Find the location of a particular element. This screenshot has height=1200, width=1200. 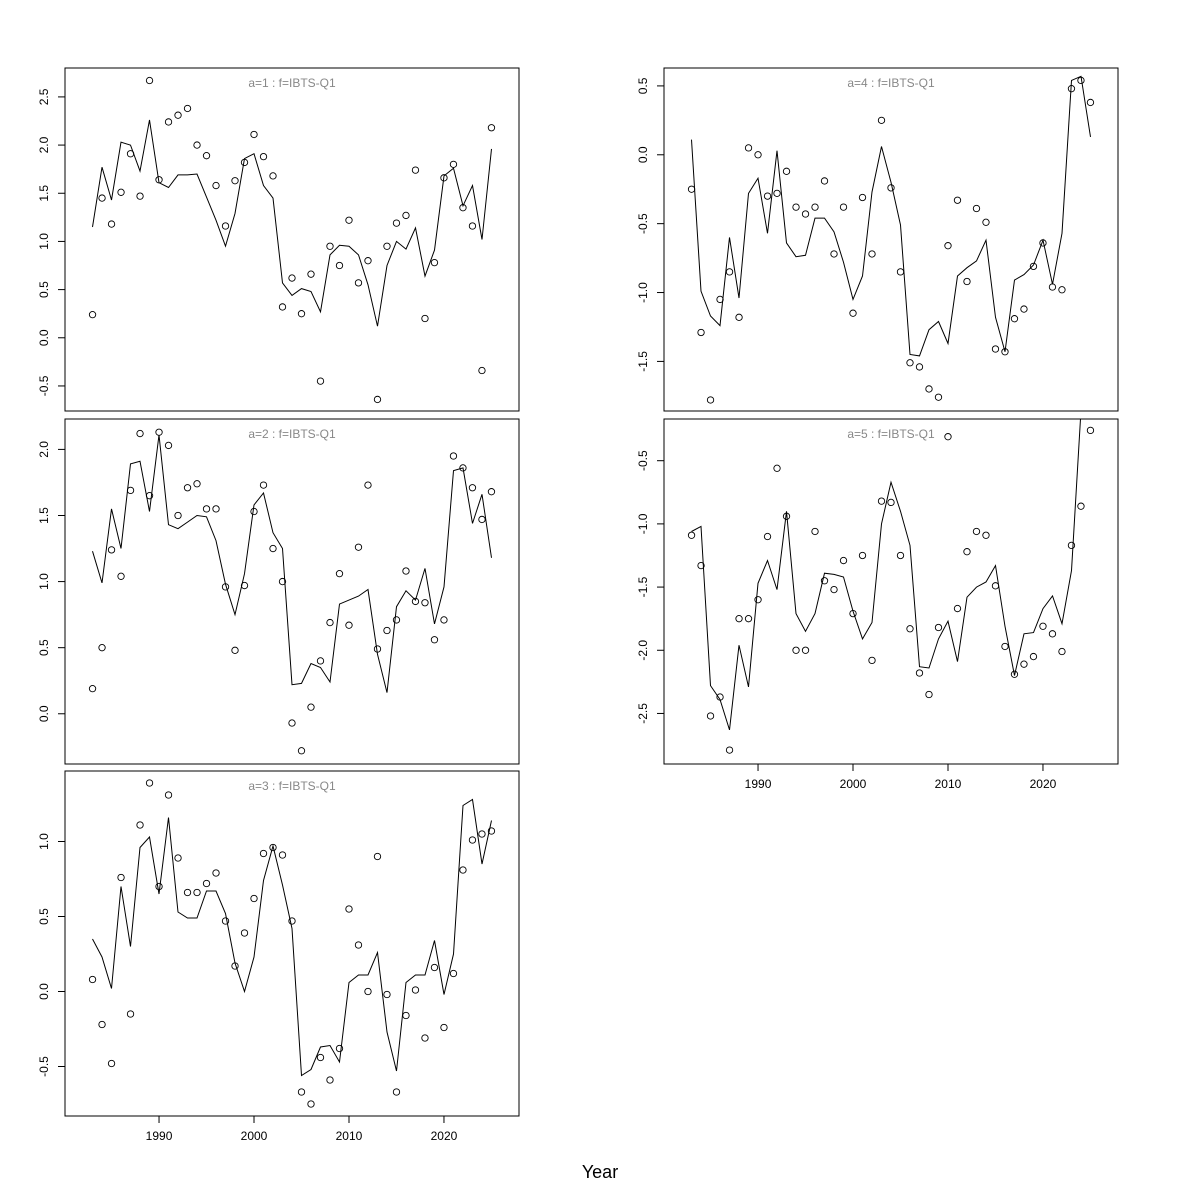

panel-2: a=2 : f=IBTS-Q1 0.0 0.5 1.0 1.5 2.0 is located at coordinates (278, 591).